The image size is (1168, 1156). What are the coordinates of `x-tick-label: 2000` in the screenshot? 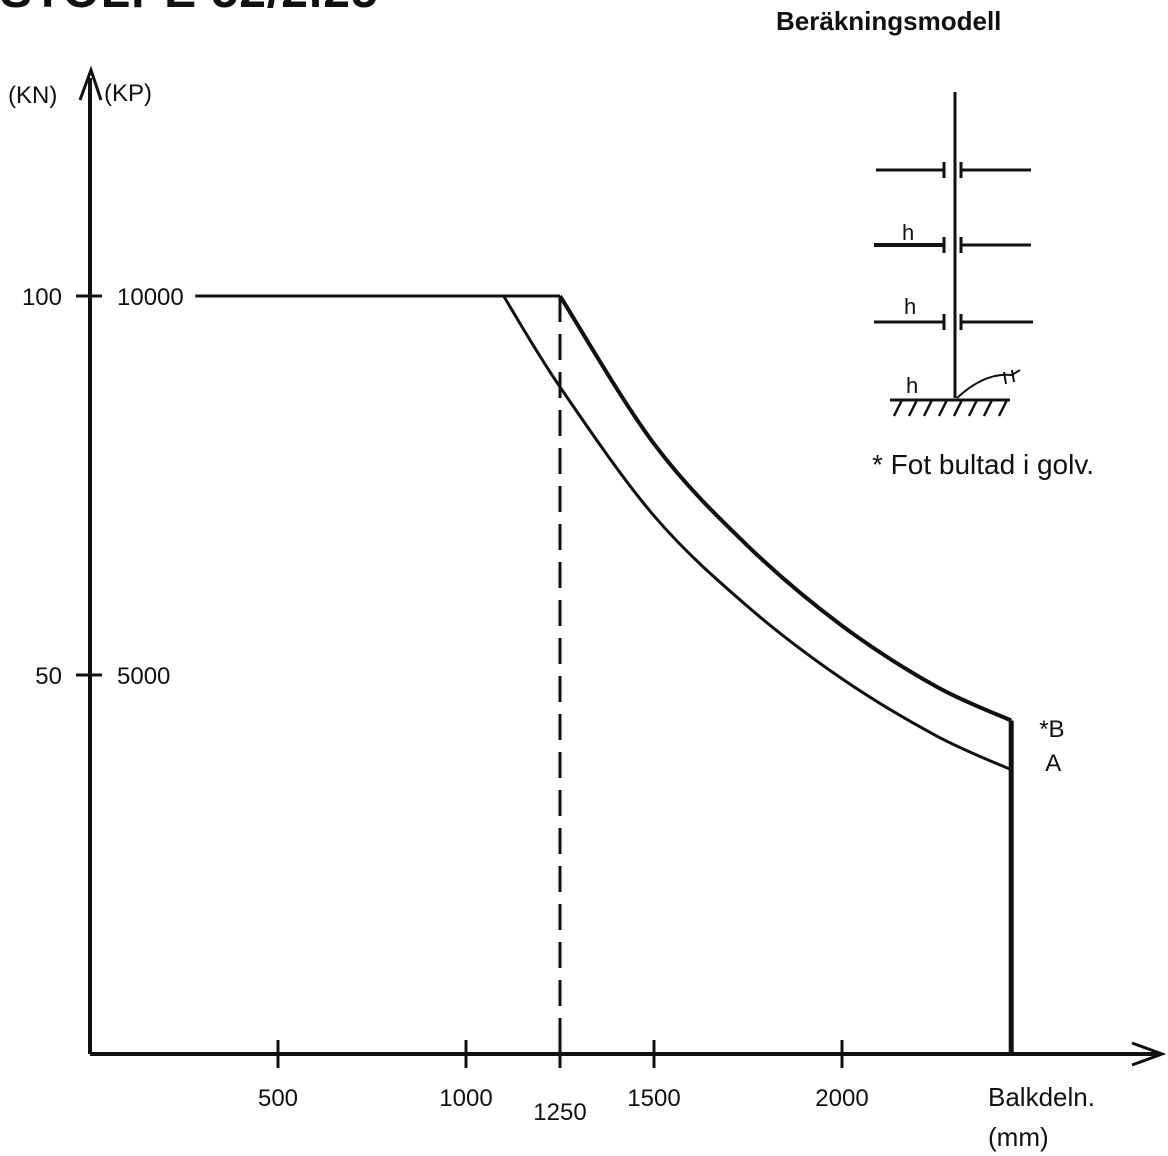 It's located at (841, 1098).